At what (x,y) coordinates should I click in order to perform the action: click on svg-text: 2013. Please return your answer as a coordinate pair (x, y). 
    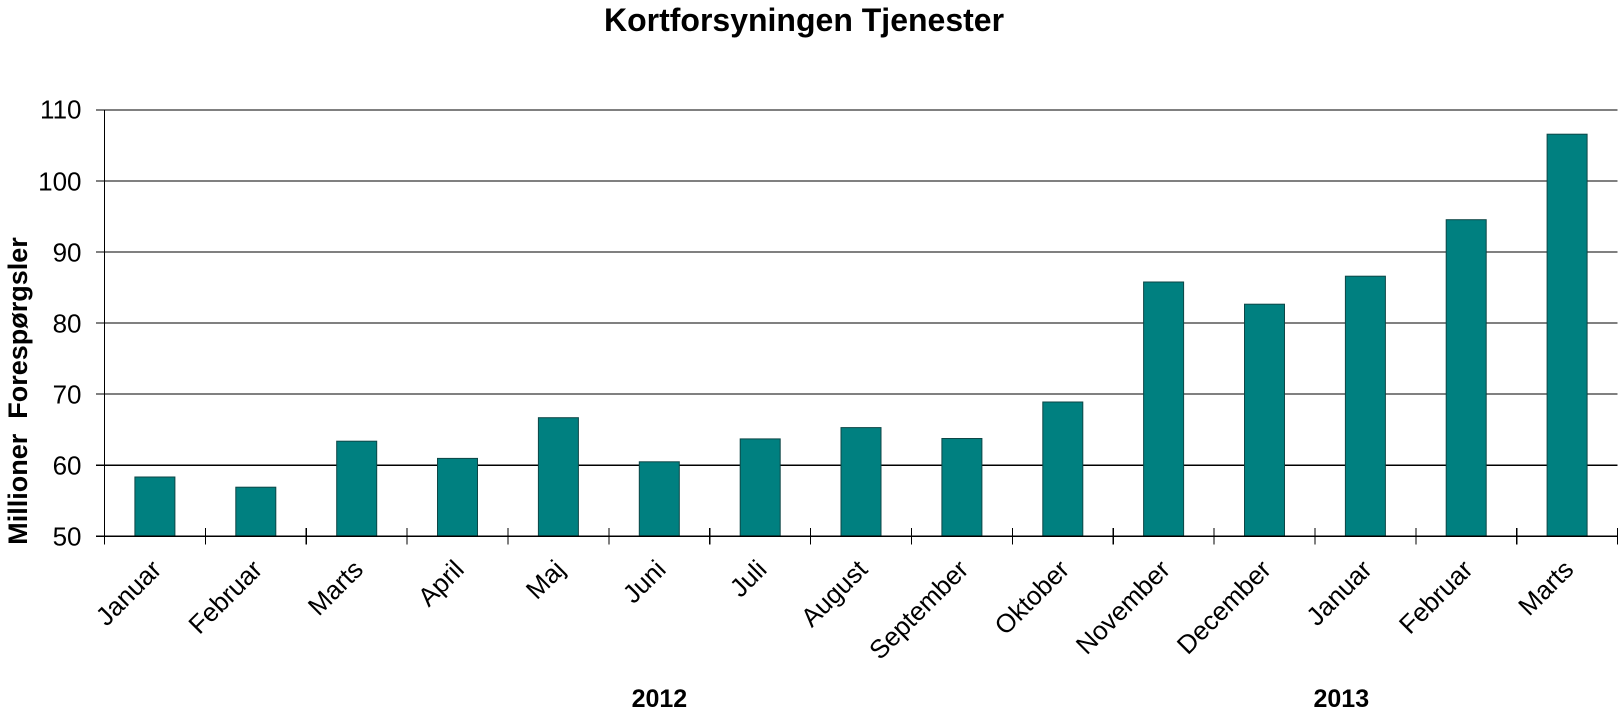
    Looking at the image, I should click on (1341, 699).